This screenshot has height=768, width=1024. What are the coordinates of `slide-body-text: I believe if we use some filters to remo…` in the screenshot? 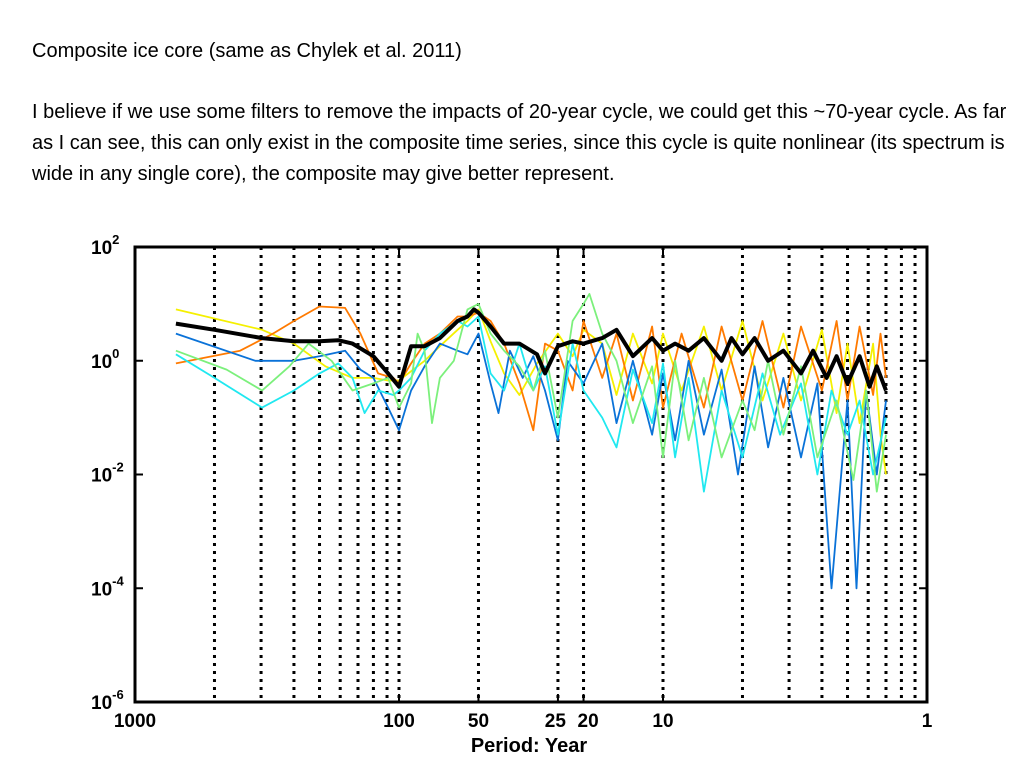 It's located at (519, 143).